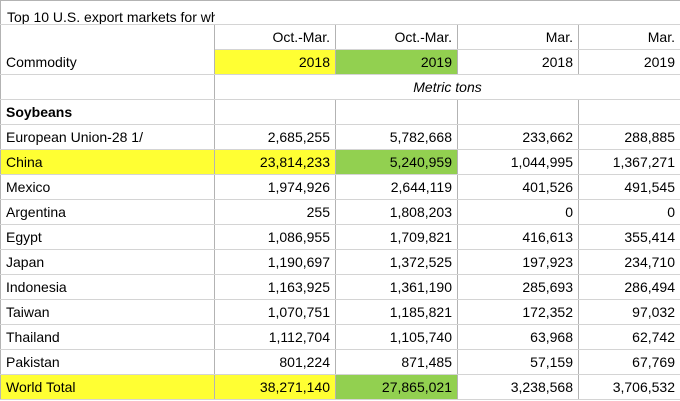  I want to click on value-cell: 1,709,821, so click(396, 237).